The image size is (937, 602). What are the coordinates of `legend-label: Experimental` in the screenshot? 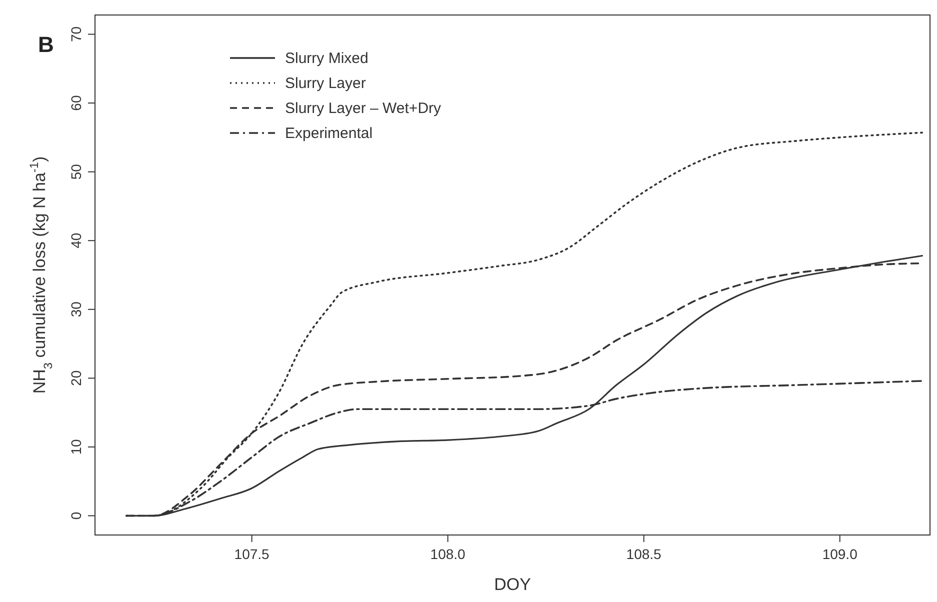 It's located at (329, 133).